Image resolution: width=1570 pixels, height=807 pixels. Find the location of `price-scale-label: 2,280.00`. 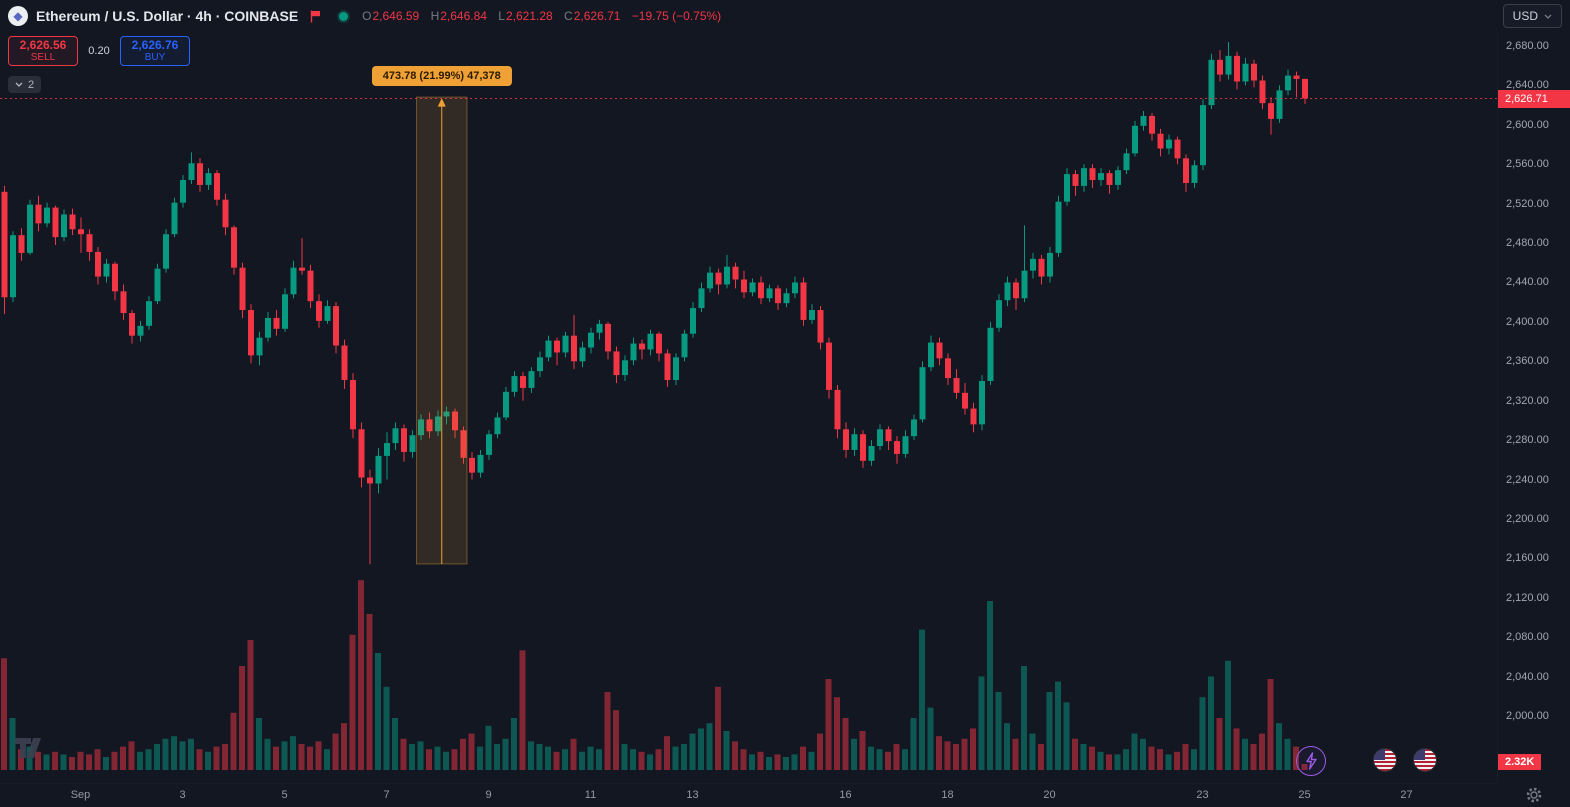

price-scale-label: 2,280.00 is located at coordinates (1527, 440).